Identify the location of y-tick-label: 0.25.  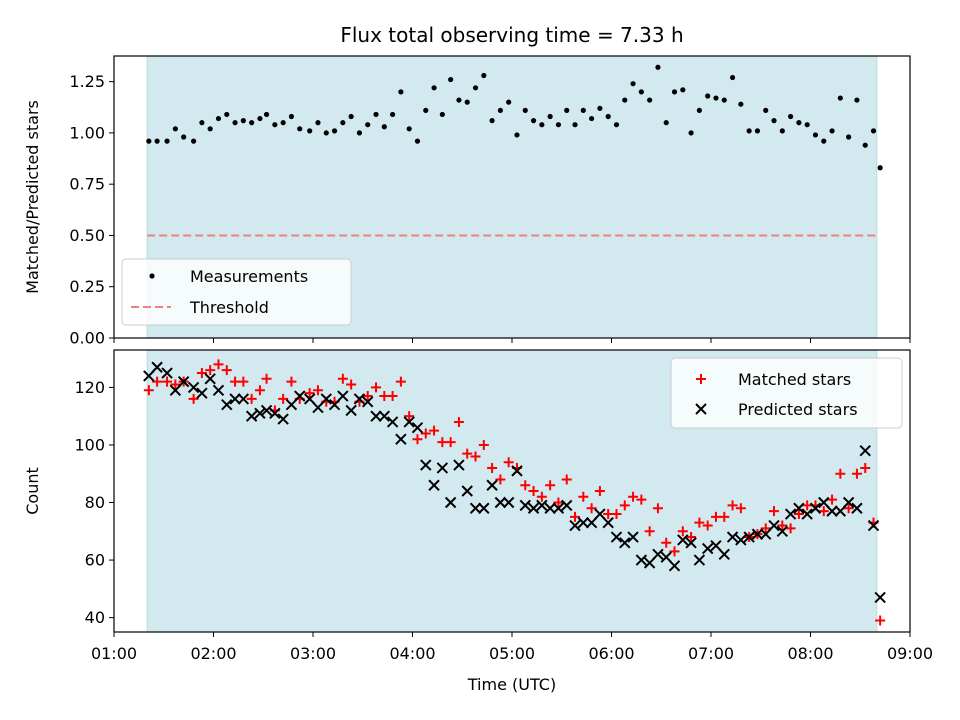
(87, 286).